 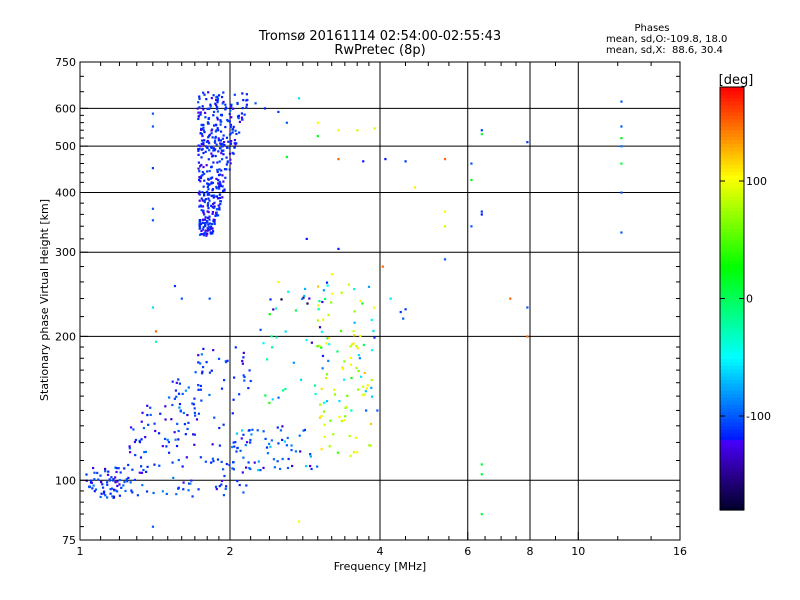 I want to click on y-tick-label: 500, so click(x=65, y=146).